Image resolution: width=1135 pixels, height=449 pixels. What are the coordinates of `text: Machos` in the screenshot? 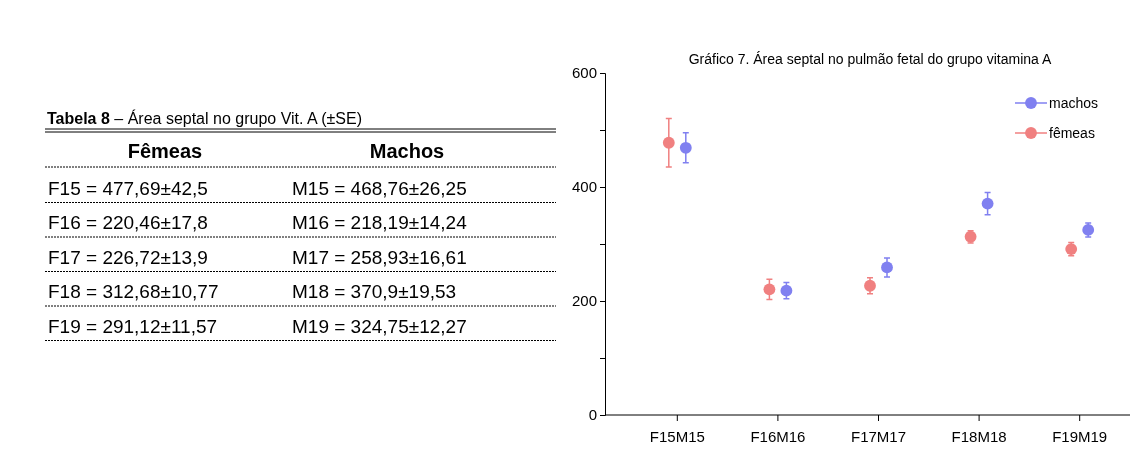 It's located at (407, 151).